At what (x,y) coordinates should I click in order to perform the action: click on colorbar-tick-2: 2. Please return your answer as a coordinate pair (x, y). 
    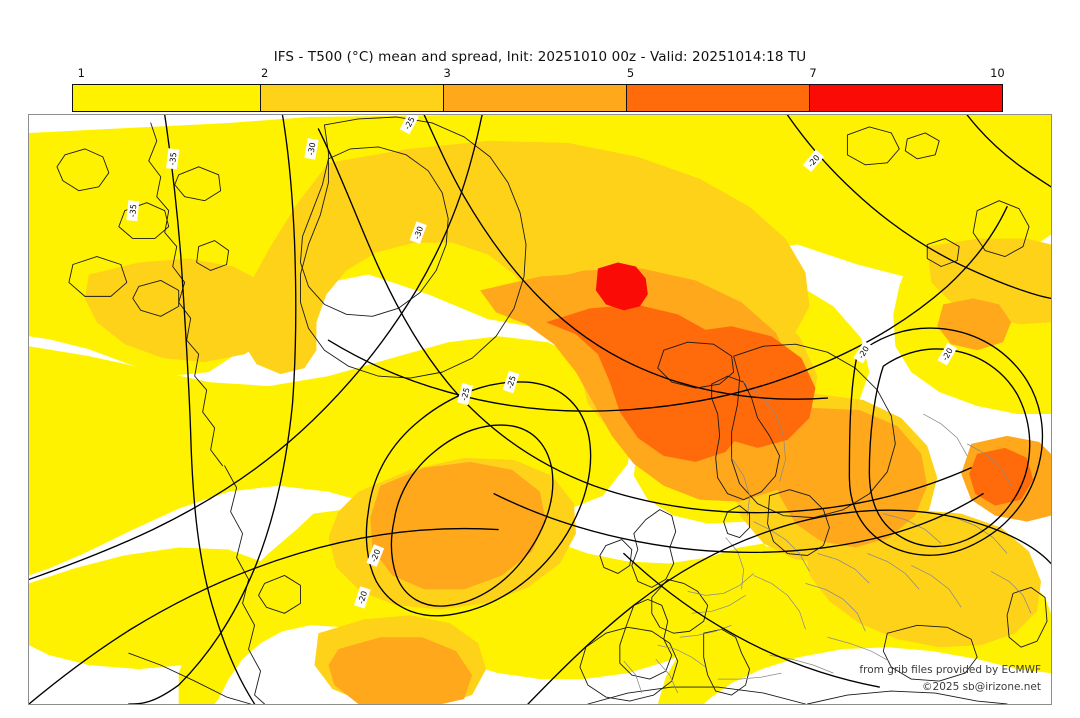
    Looking at the image, I should click on (265, 73).